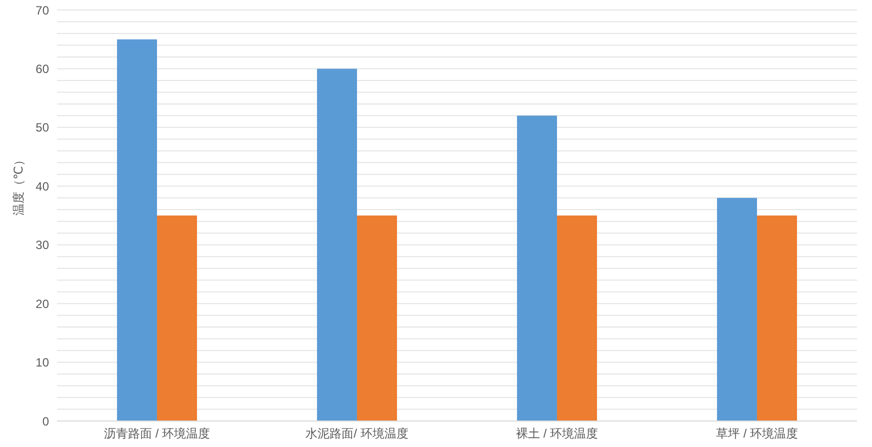 This screenshot has width=872, height=447. I want to click on y-tick-label: 0, so click(46, 421).